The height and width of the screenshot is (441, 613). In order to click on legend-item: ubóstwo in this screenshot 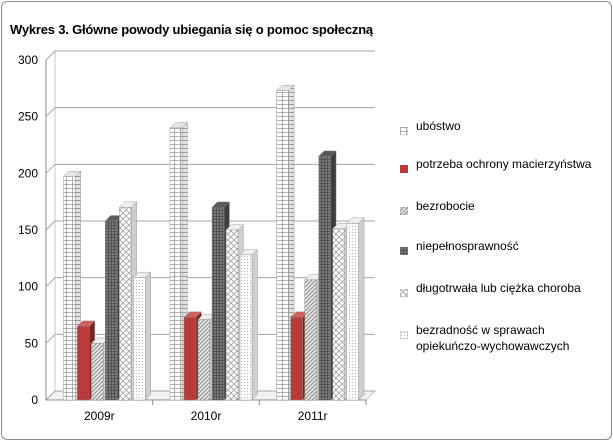, I will do `click(430, 127)`.